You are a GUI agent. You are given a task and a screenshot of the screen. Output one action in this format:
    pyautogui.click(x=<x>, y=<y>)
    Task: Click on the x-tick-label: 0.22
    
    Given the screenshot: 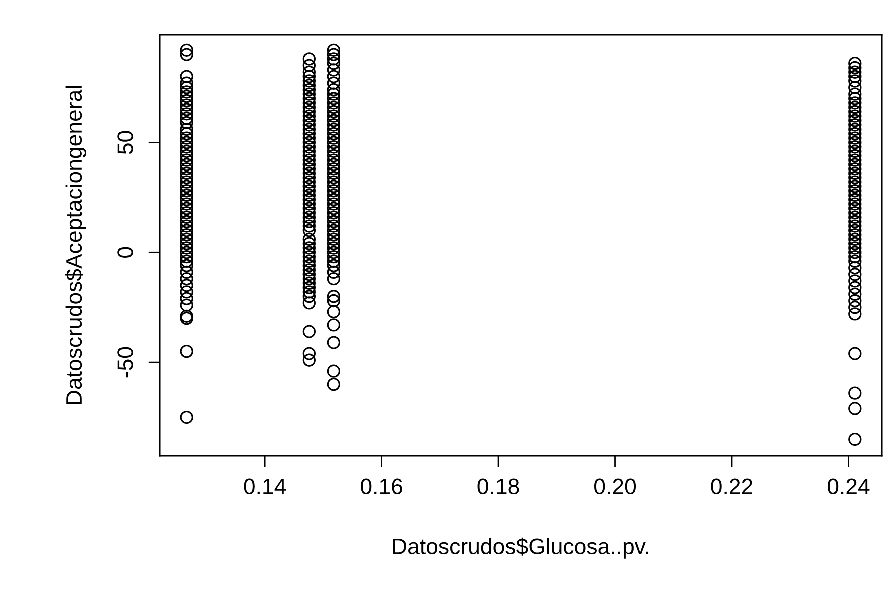 What is the action you would take?
    pyautogui.click(x=732, y=486)
    